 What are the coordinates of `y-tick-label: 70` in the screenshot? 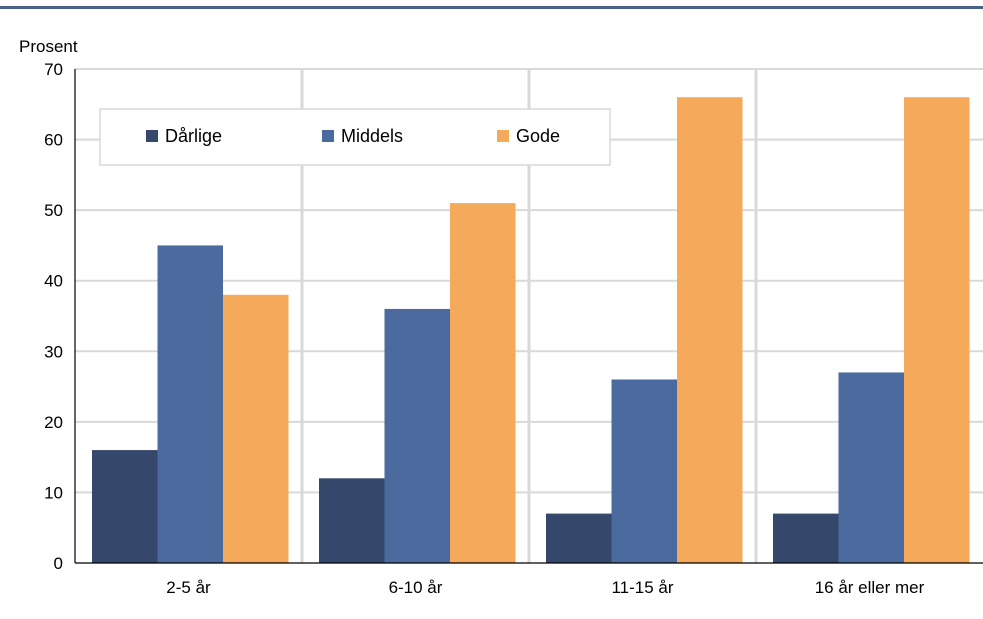 It's located at (53, 69).